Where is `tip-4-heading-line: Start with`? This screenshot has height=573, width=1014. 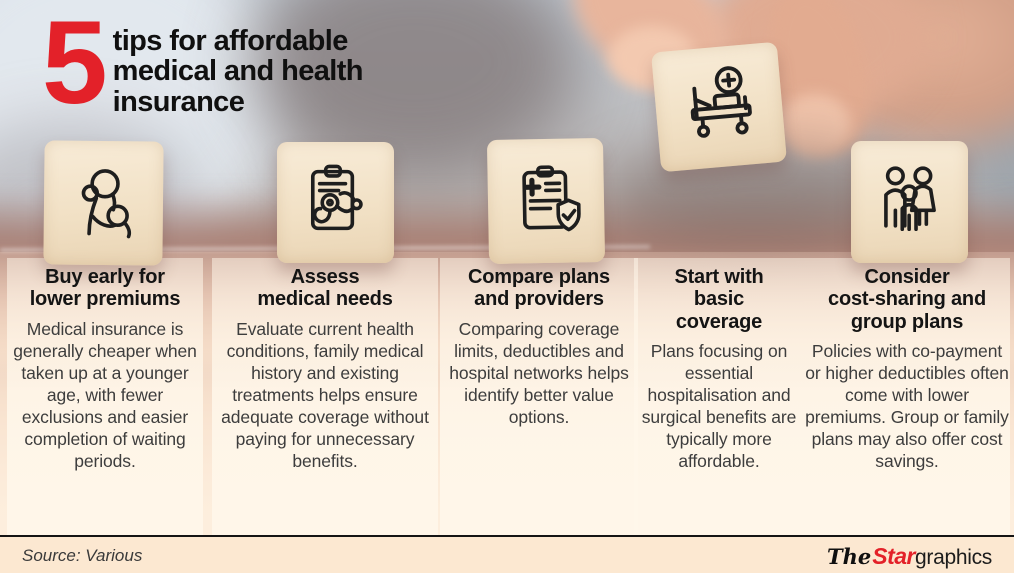
tip-4-heading-line: Start with is located at coordinates (719, 277).